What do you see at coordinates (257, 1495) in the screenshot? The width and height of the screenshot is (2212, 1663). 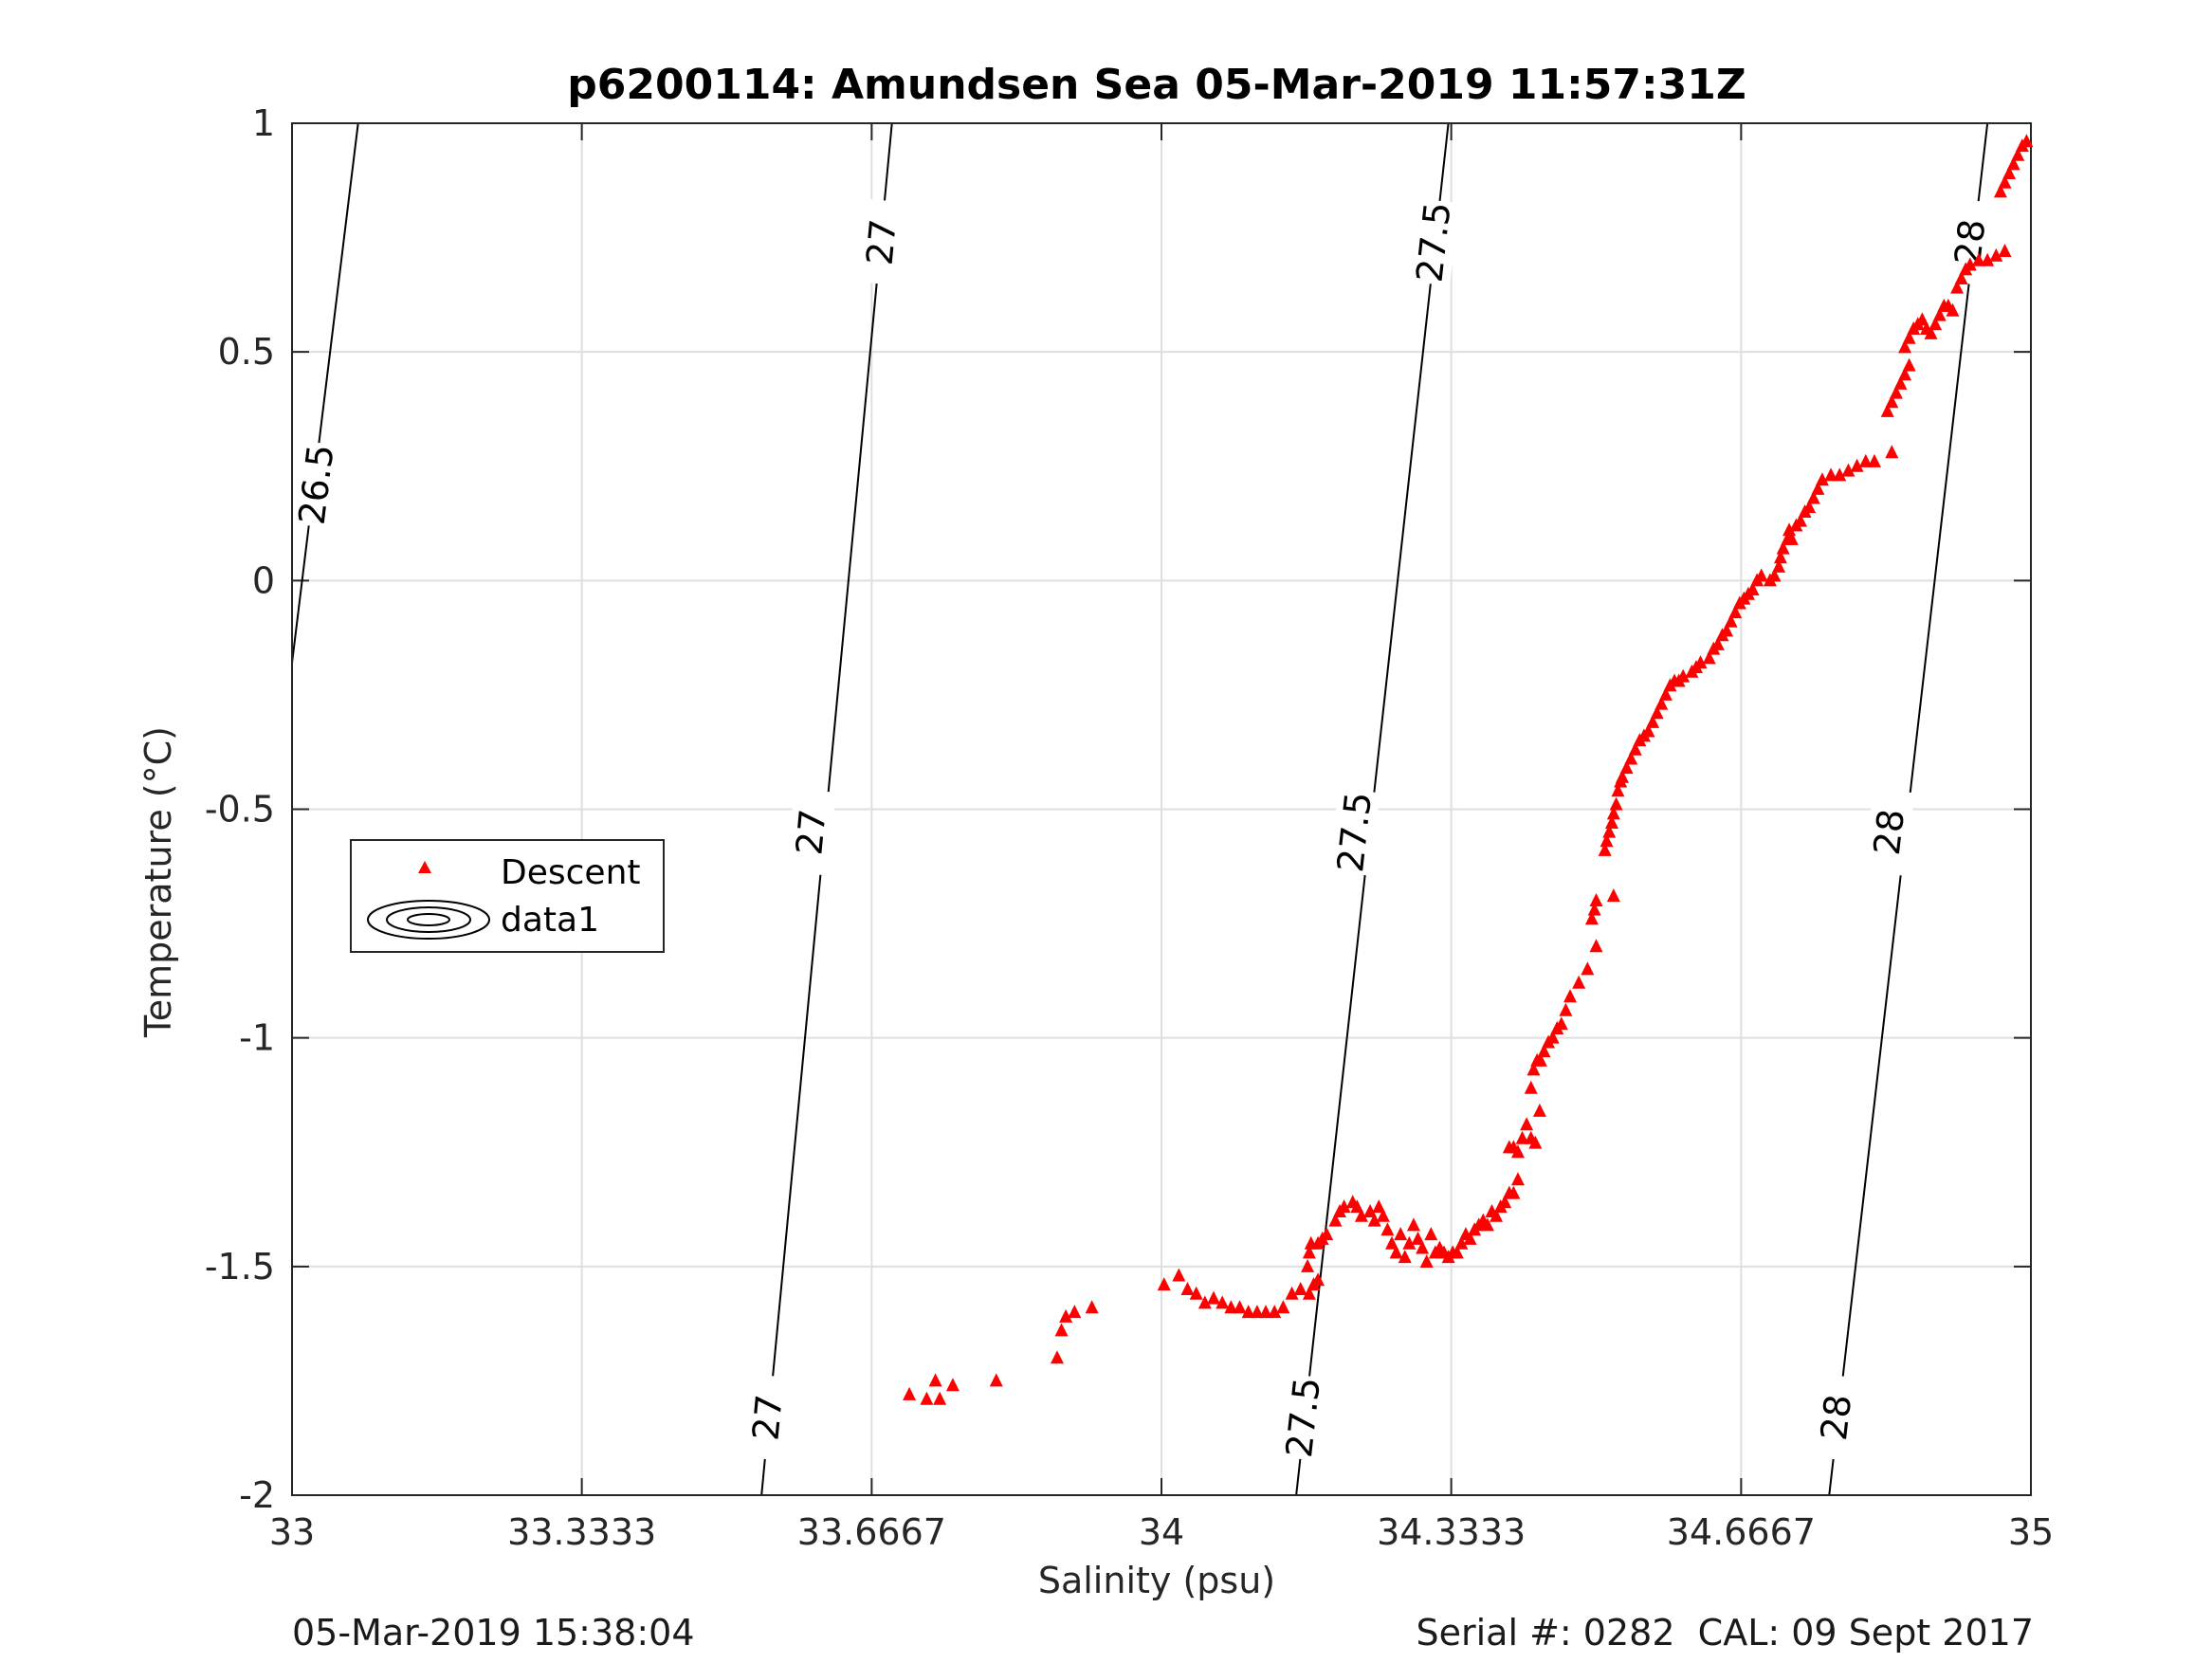 I see `y-tick-label: -2` at bounding box center [257, 1495].